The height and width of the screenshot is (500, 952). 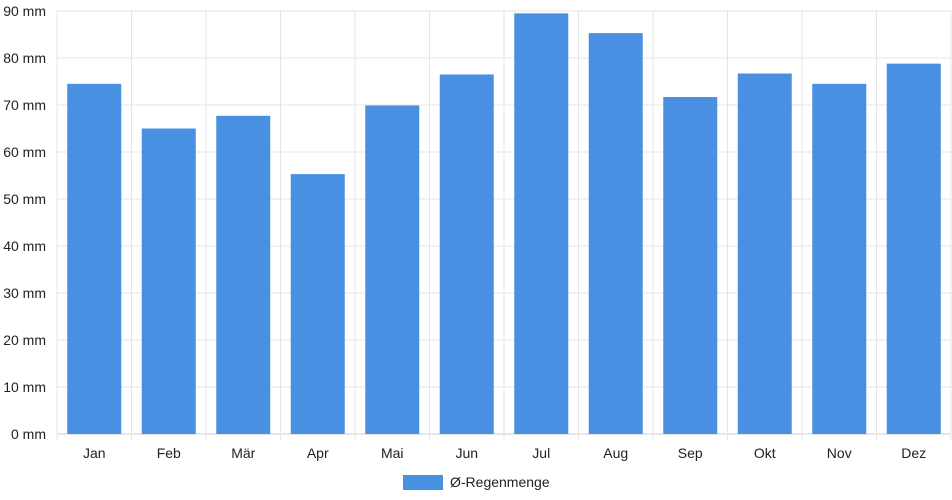 I want to click on x-tick-label: Feb, so click(x=169, y=453).